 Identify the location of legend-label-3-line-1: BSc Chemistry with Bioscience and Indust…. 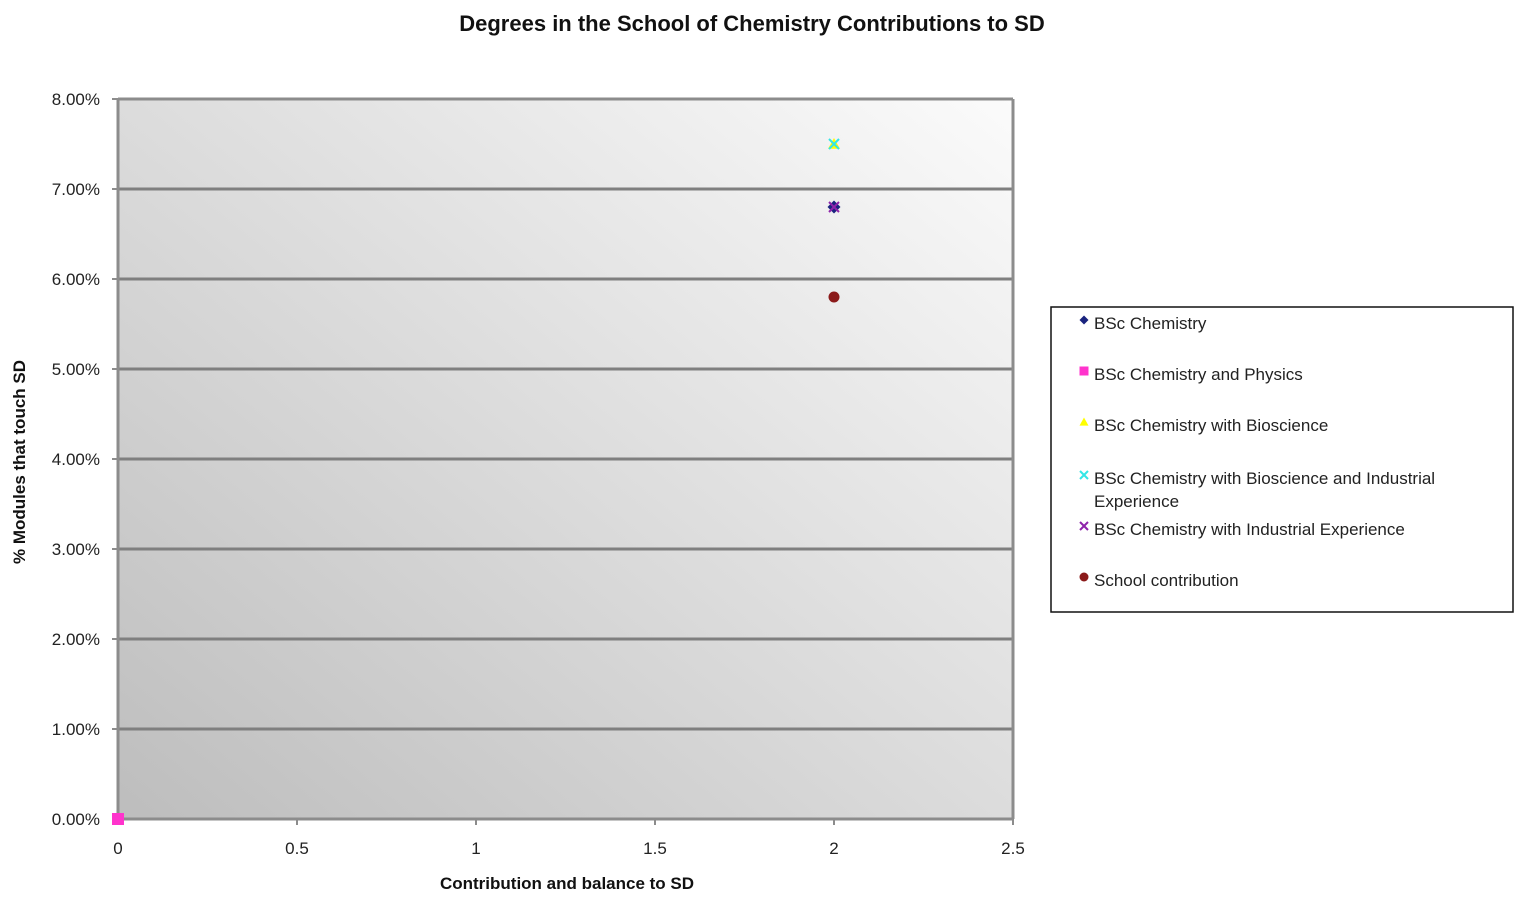
(1264, 478).